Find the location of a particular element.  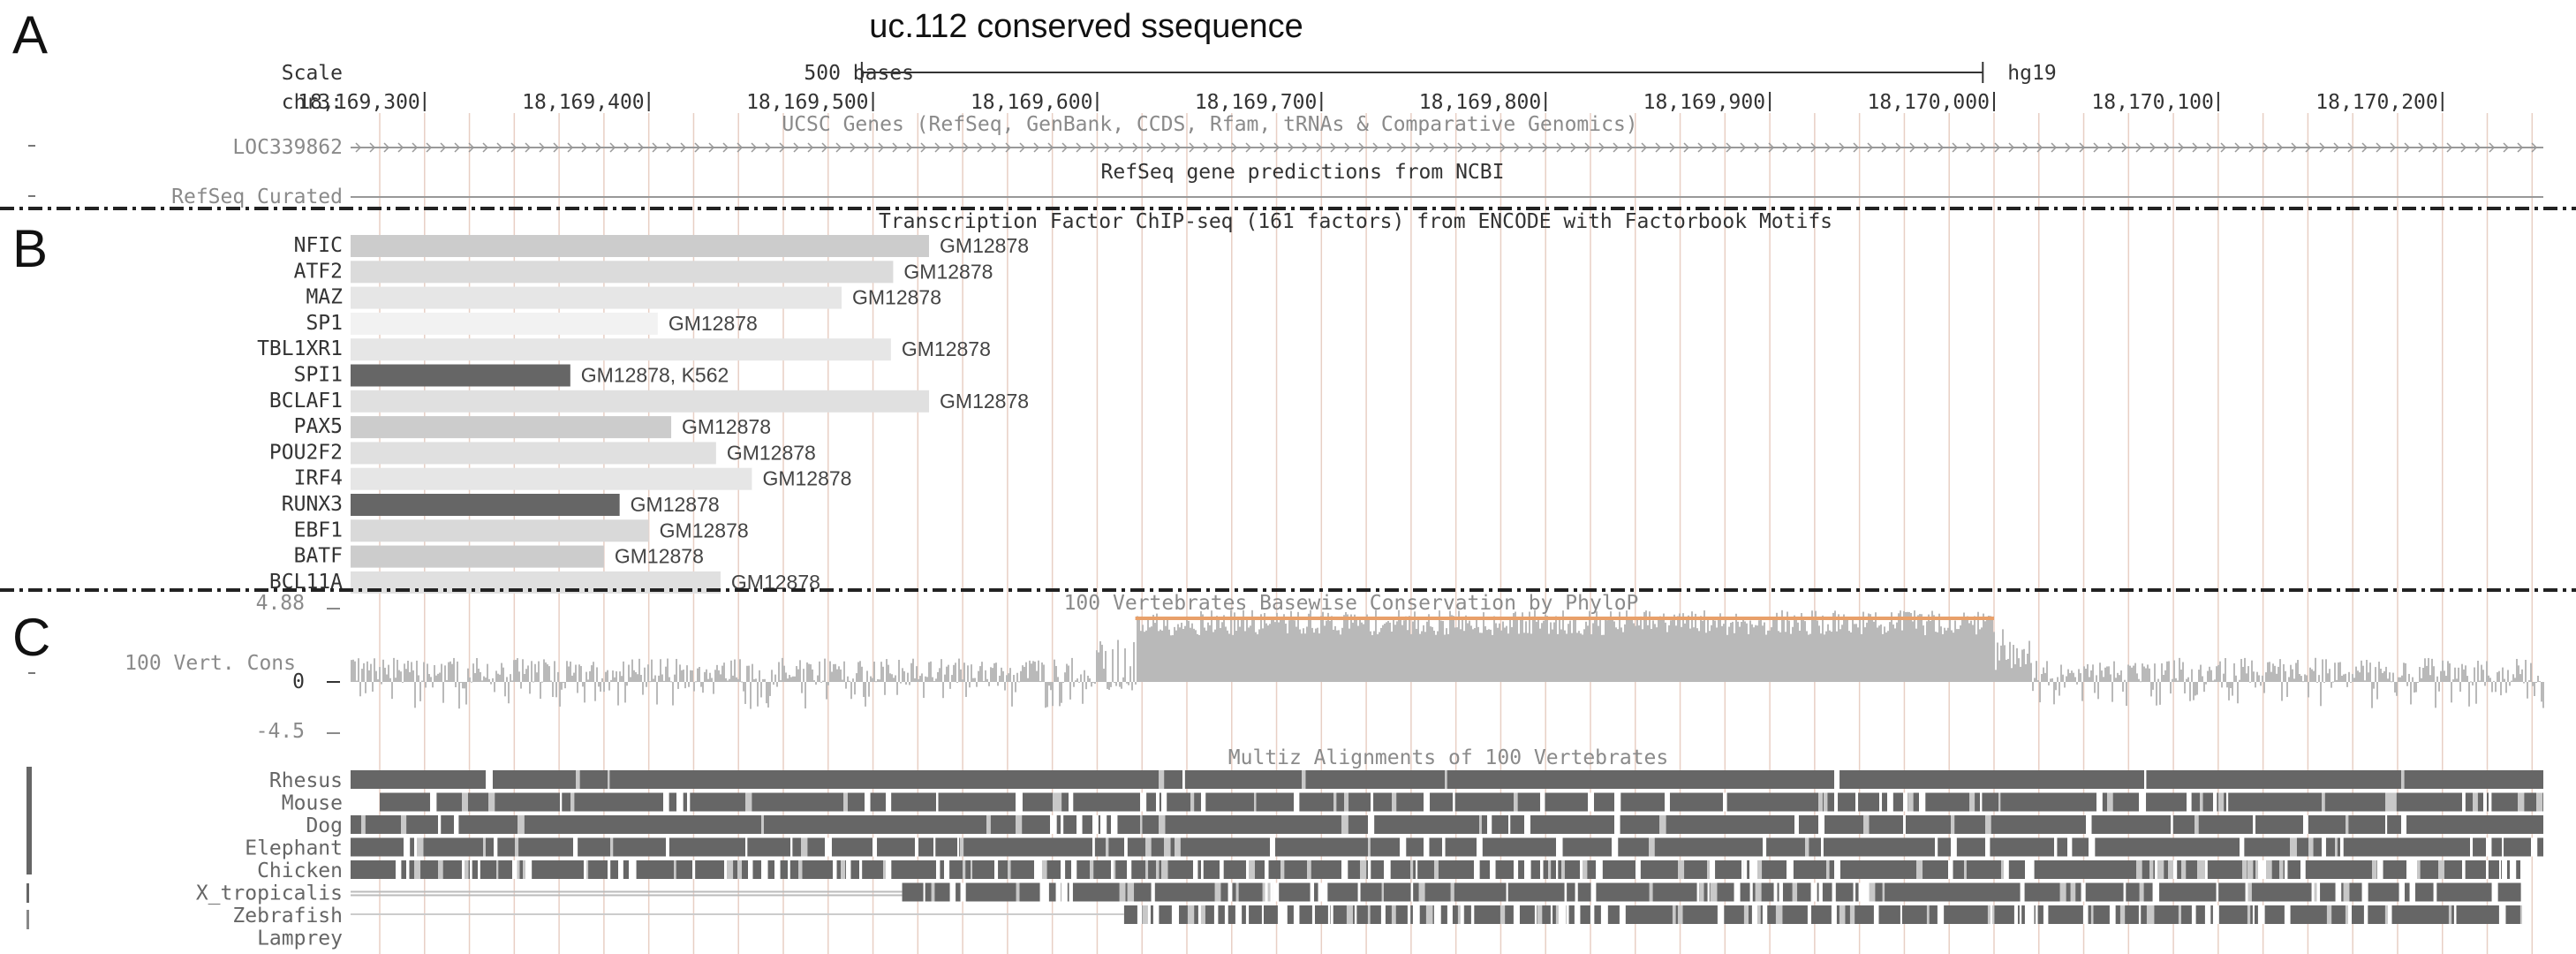

left-track-handles is located at coordinates (31, 537).